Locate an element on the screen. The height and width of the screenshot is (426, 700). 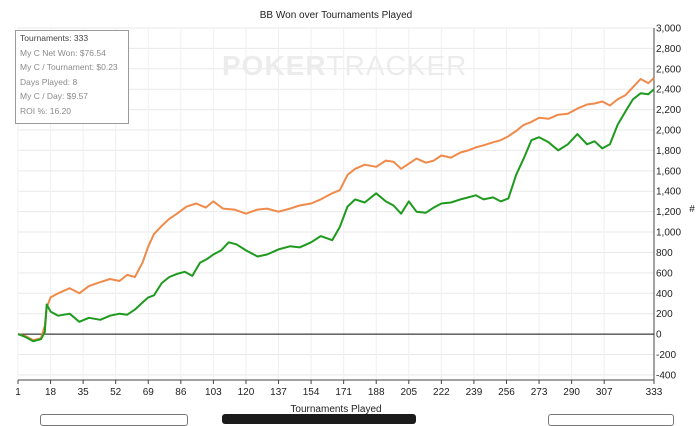
stat-per-day: My C / Day: $9.57 is located at coordinates (54, 96).